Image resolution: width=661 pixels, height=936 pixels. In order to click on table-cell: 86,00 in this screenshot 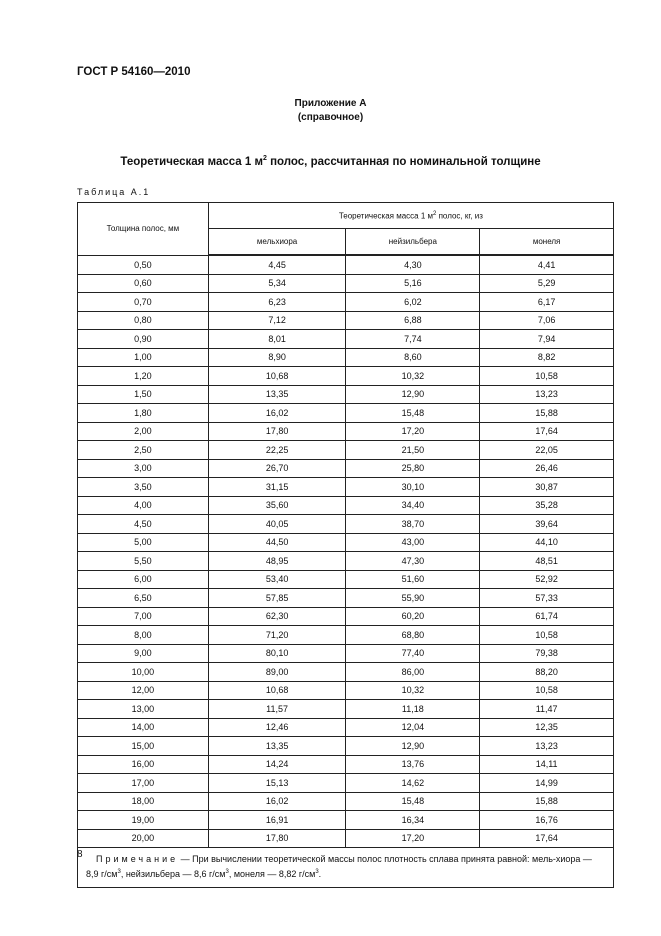, I will do `click(413, 672)`.